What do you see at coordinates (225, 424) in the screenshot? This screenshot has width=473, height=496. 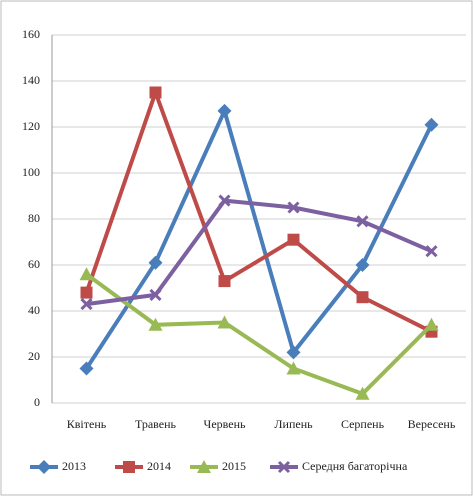 I see `x-tick-label: Червень` at bounding box center [225, 424].